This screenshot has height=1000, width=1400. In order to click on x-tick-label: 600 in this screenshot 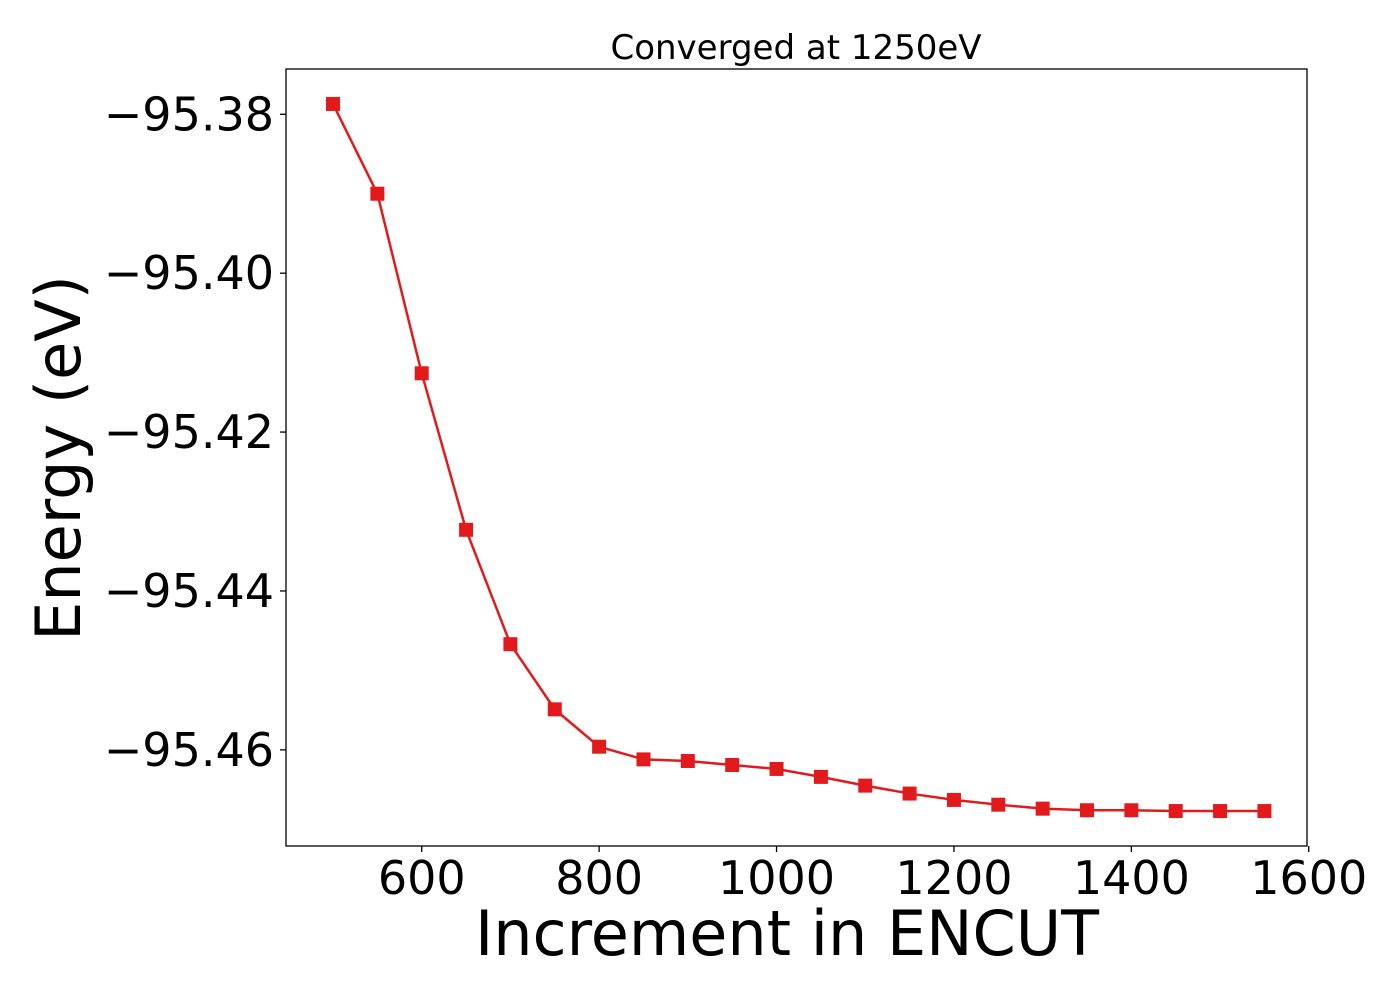, I will do `click(422, 878)`.